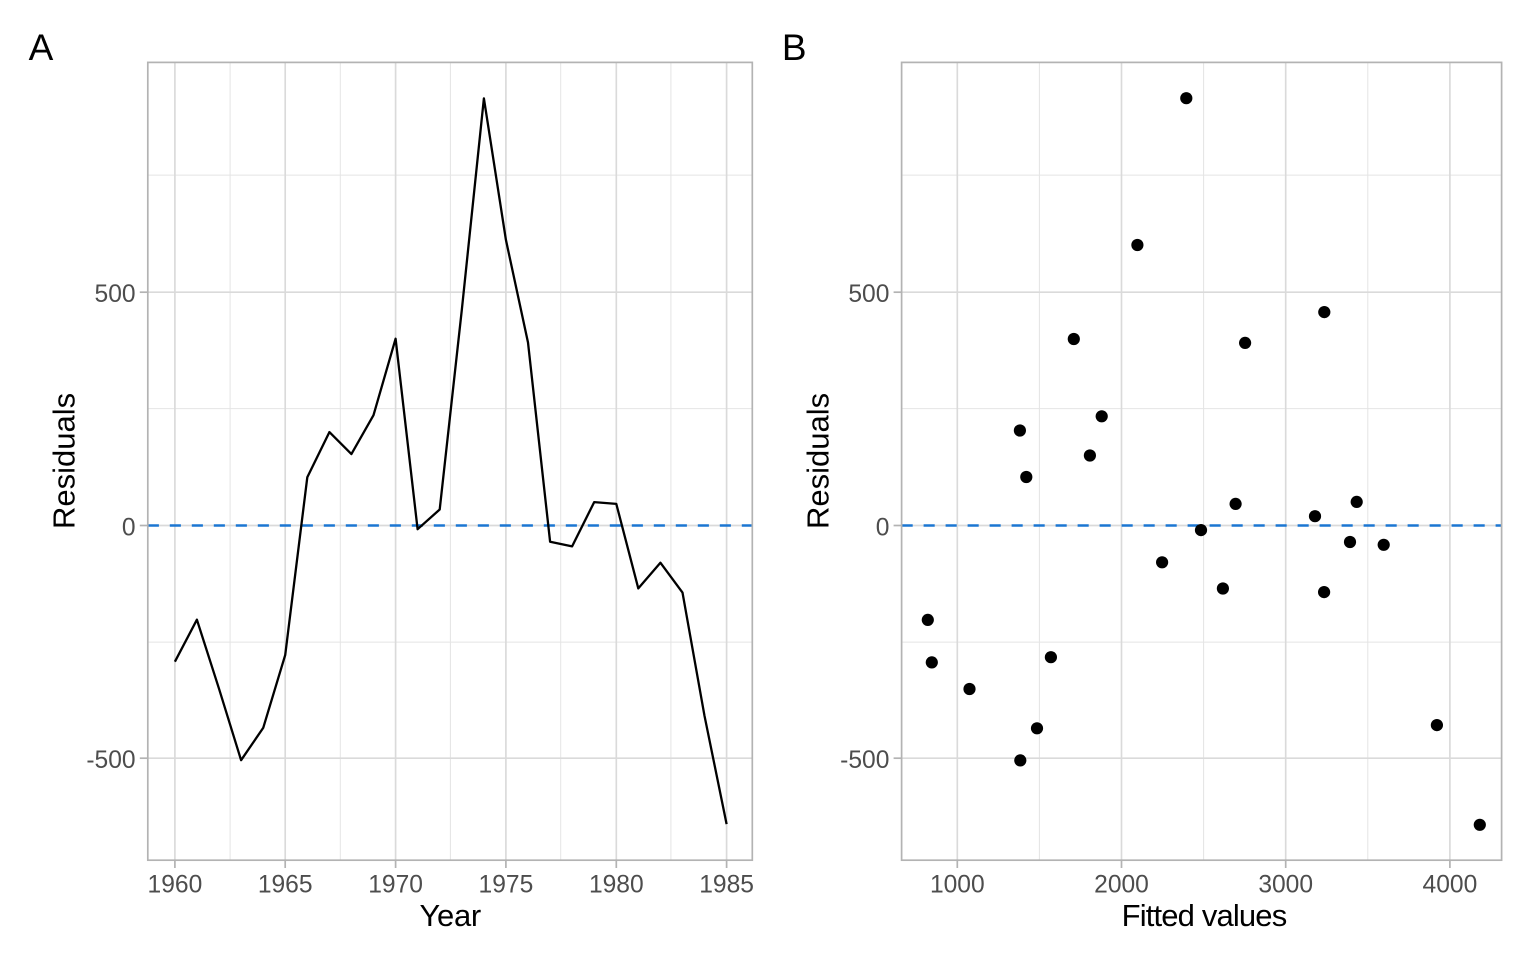 The height and width of the screenshot is (960, 1536). I want to click on svg-text: A, so click(41, 47).